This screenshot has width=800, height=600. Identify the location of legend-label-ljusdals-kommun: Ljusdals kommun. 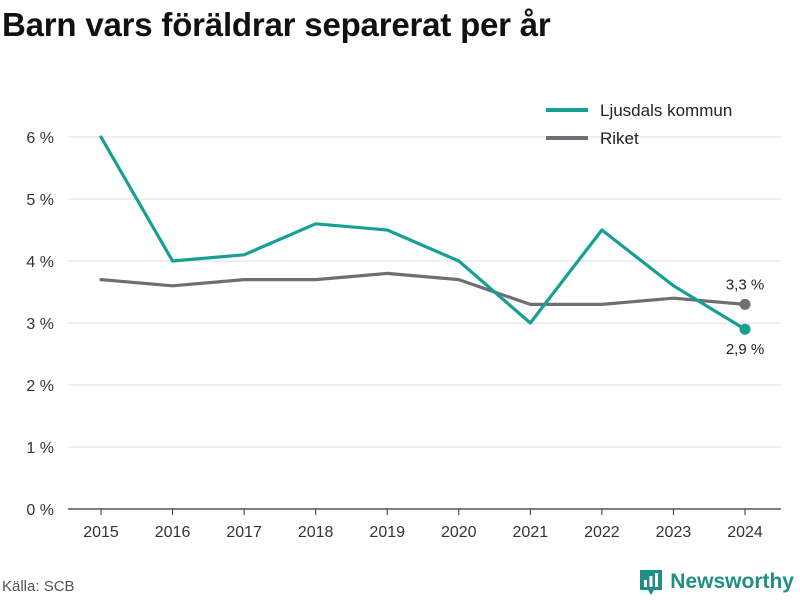
(666, 110).